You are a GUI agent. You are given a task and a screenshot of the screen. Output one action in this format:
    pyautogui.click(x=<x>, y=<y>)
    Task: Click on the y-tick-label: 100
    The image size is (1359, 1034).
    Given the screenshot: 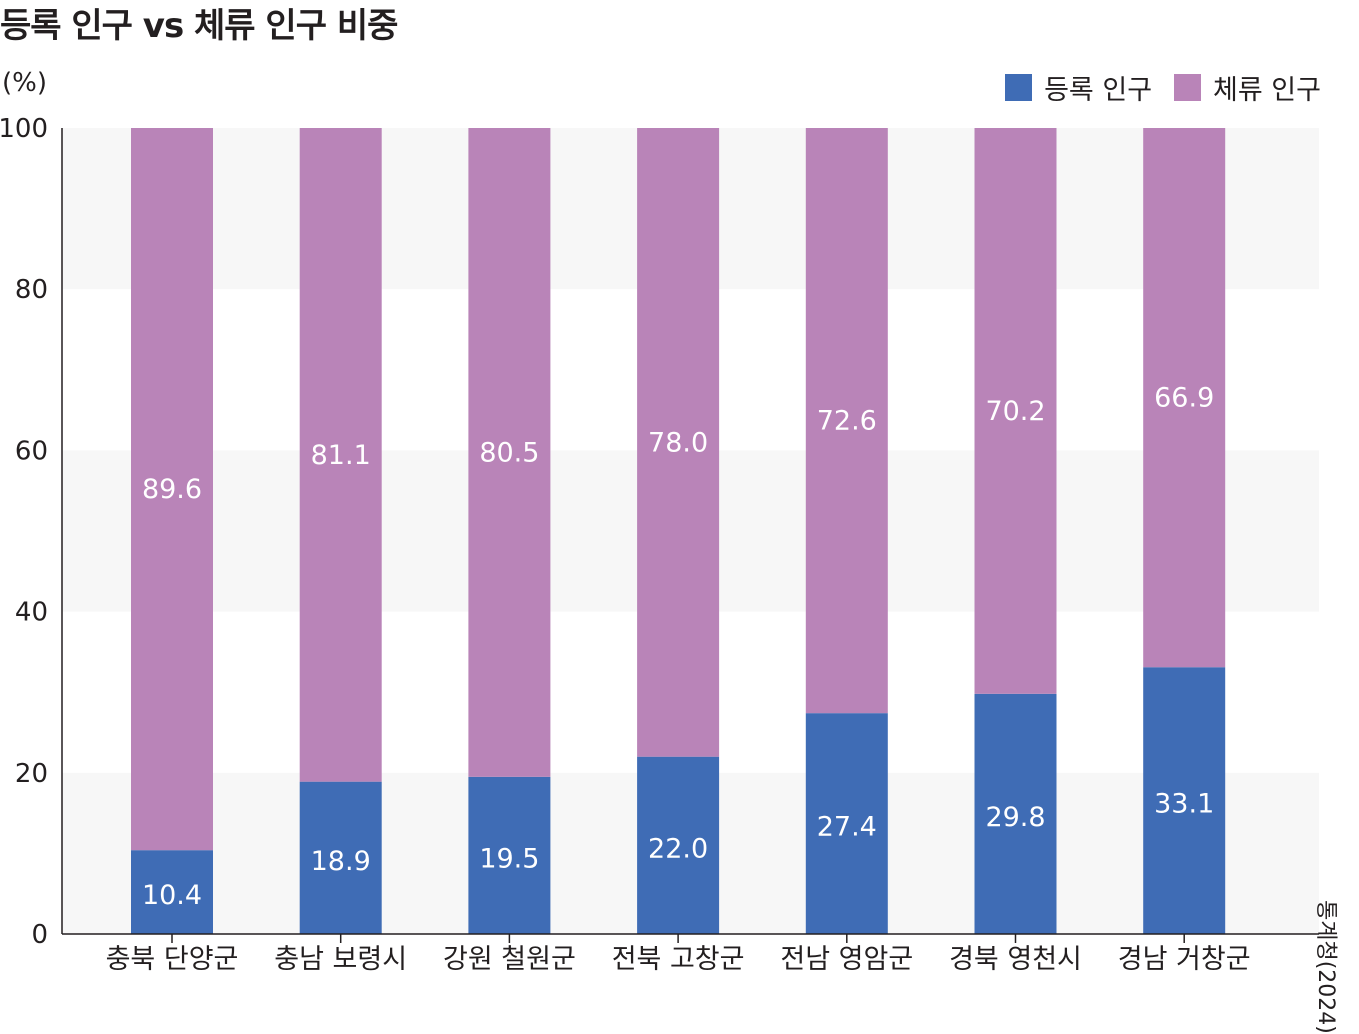 What is the action you would take?
    pyautogui.click(x=24, y=129)
    